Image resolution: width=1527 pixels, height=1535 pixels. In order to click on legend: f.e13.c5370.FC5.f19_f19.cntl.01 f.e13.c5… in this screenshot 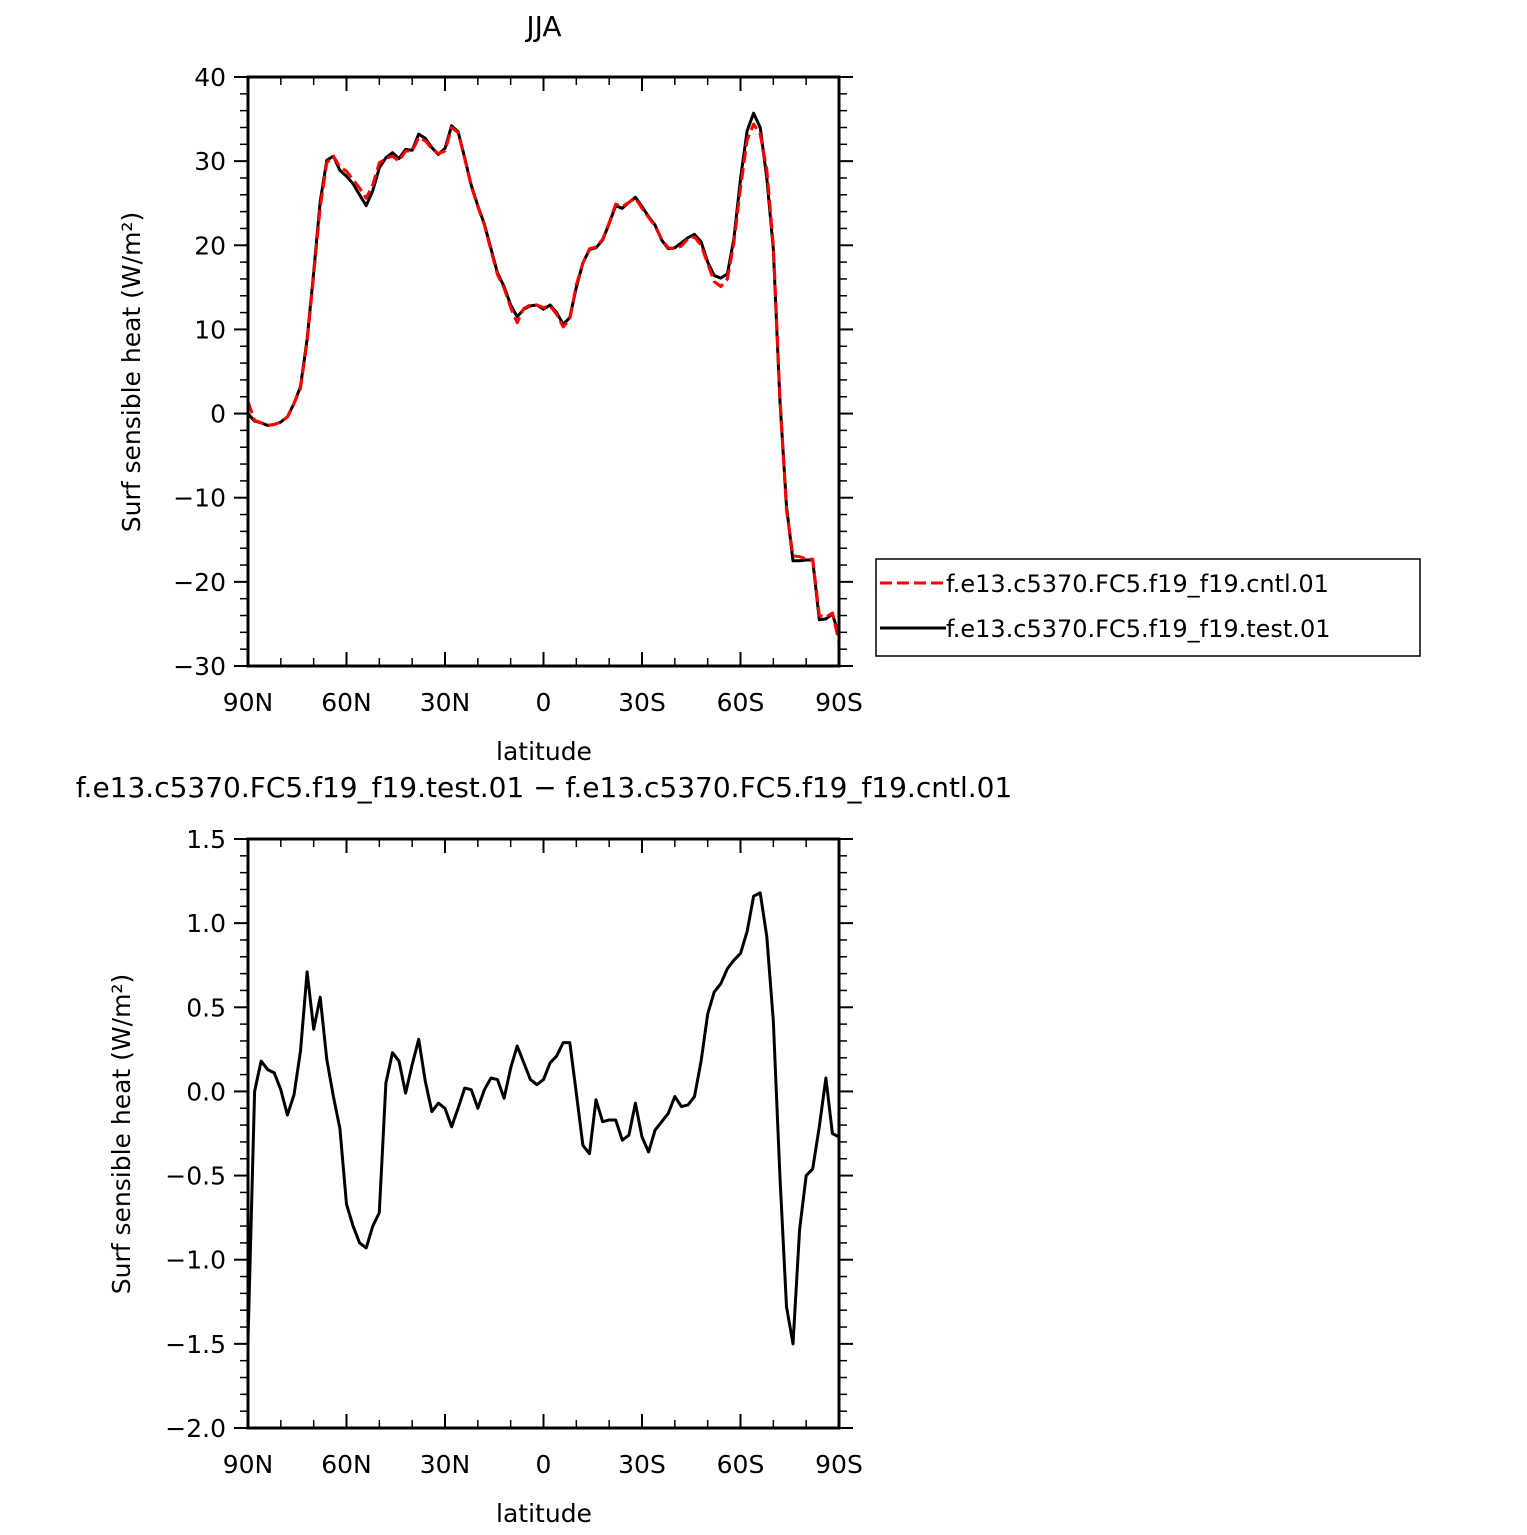, I will do `click(1148, 607)`.